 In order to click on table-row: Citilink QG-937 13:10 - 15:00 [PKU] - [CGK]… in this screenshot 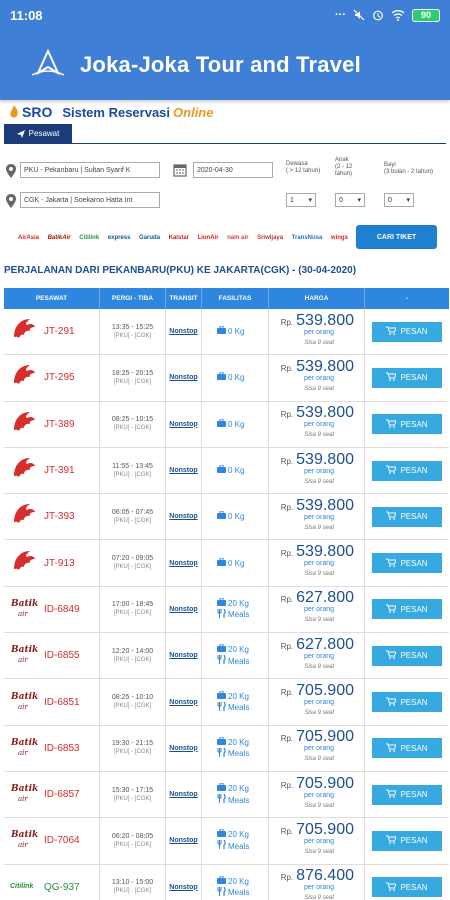, I will do `click(226, 882)`.